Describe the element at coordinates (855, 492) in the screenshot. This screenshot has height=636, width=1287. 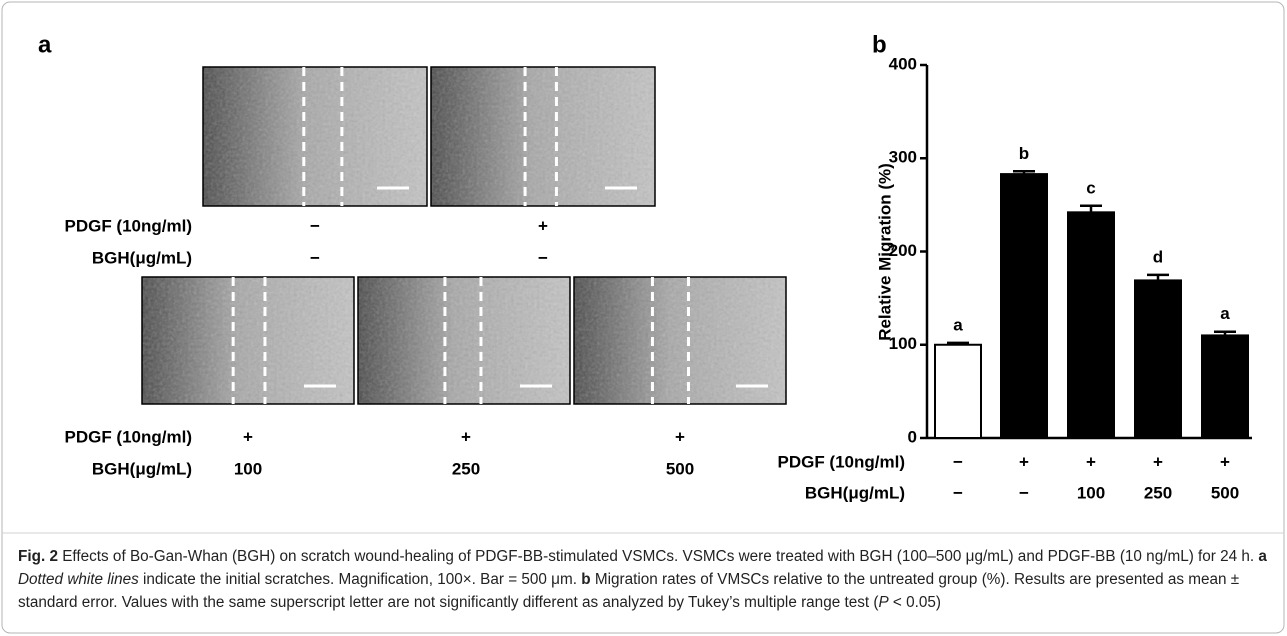
I see `x-row-label: BGH(μg/mL)` at that location.